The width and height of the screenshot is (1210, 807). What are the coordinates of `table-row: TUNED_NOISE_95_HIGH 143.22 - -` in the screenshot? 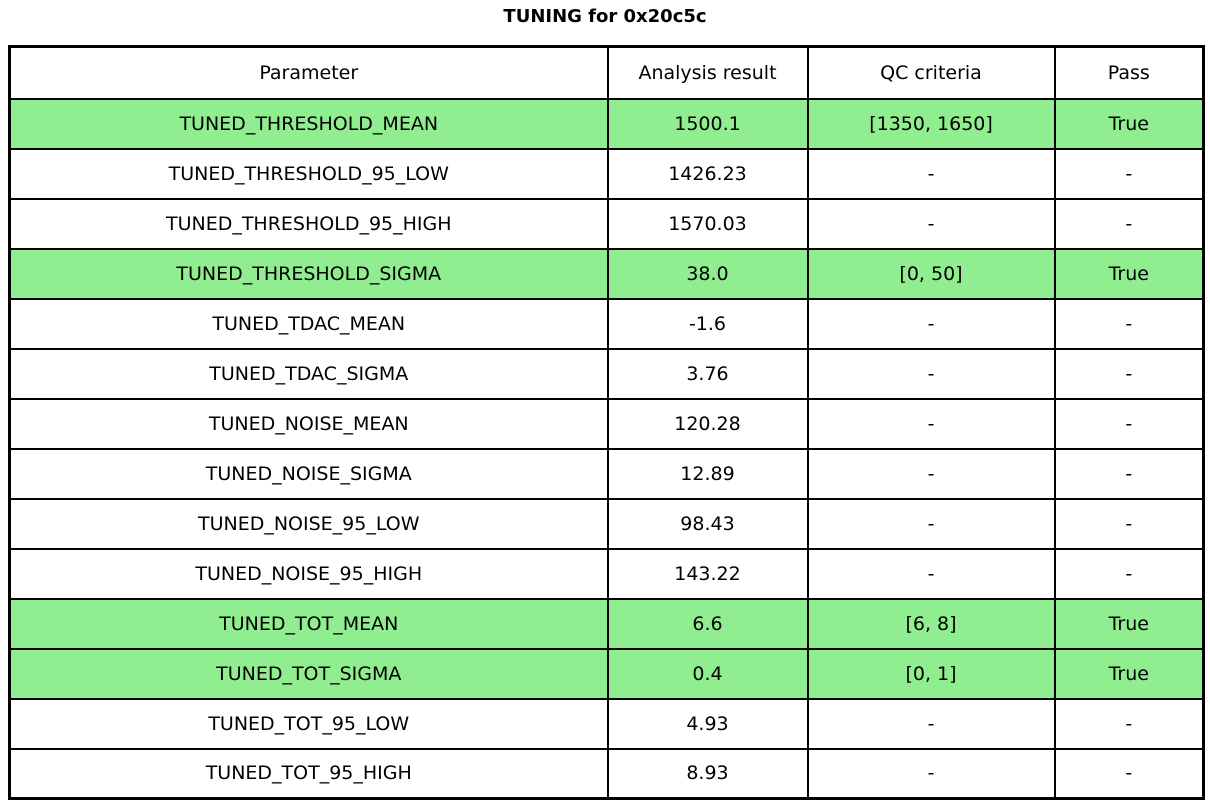 It's located at (606, 573).